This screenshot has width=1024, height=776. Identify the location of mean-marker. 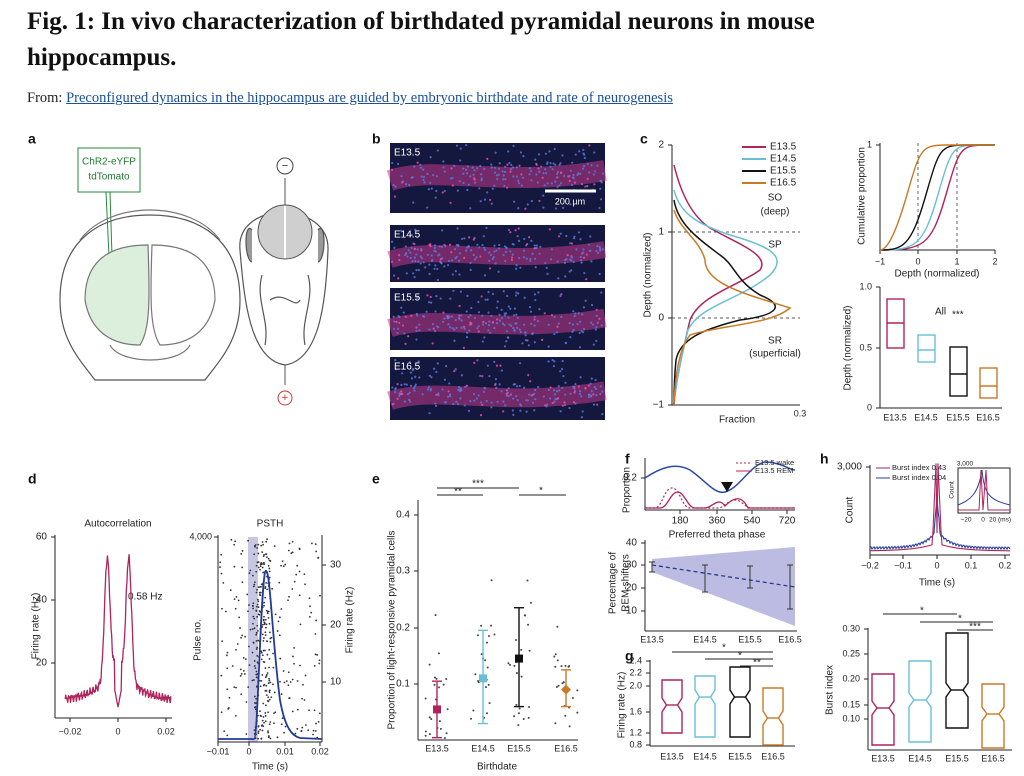
(566, 689).